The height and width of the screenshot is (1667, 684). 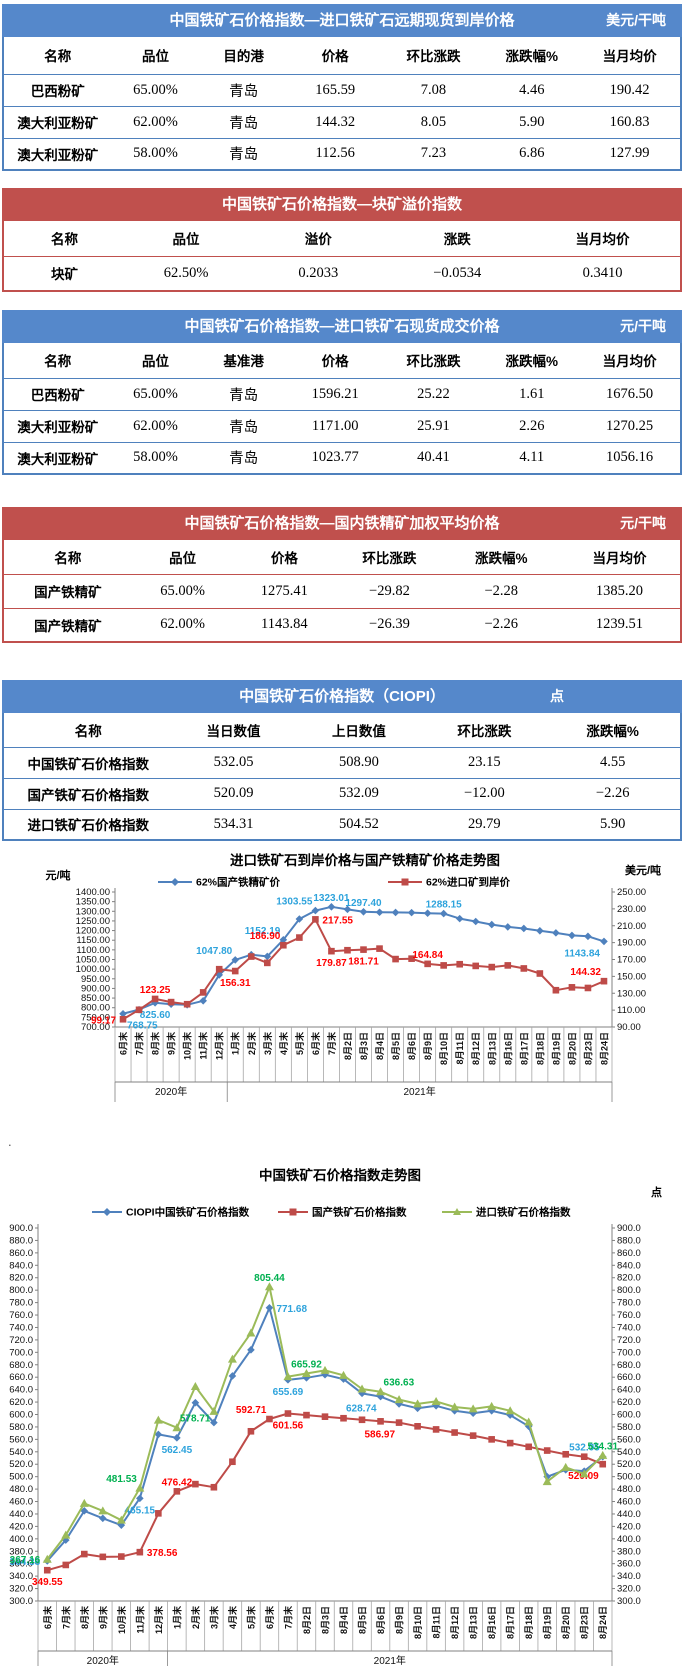 What do you see at coordinates (460, 1048) in the screenshot?
I see `x-category-label: 8月11日` at bounding box center [460, 1048].